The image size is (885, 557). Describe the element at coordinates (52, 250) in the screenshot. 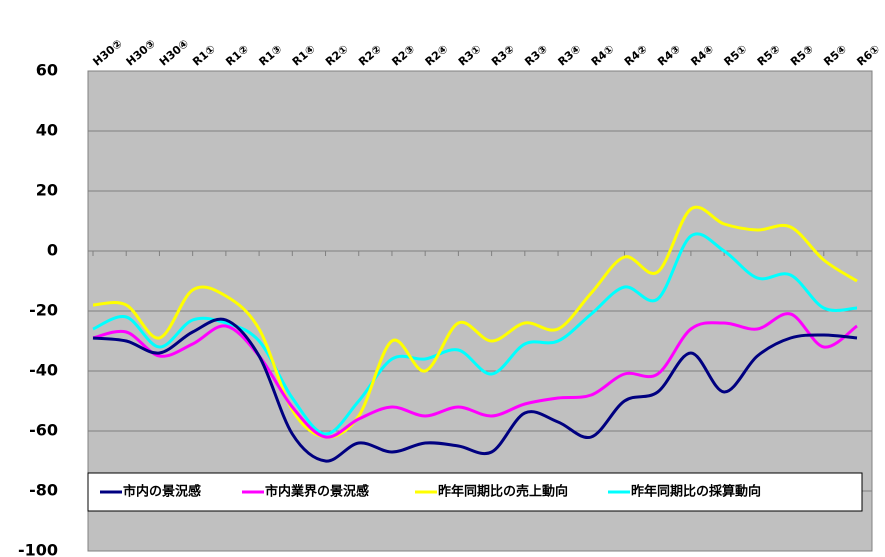

I see `y-tick-label: 0` at that location.